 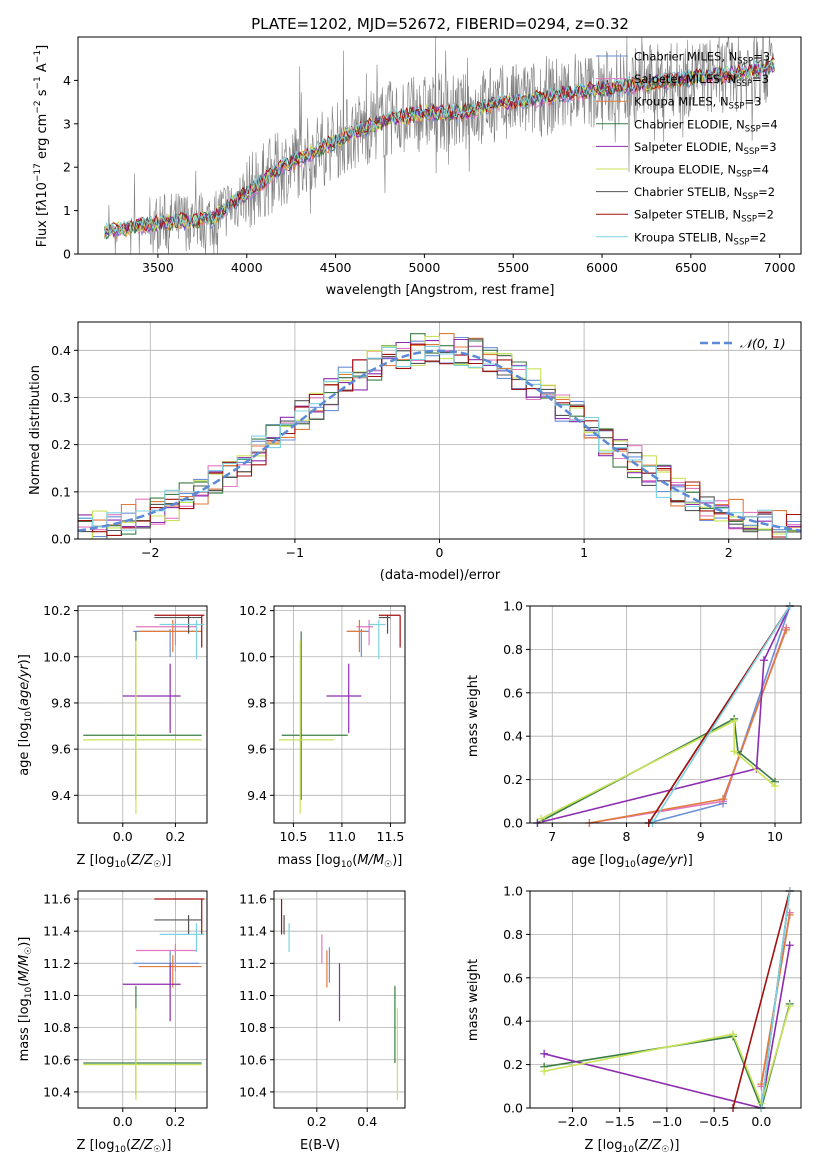 I want to click on x-tick-label: 11.0, so click(x=342, y=836).